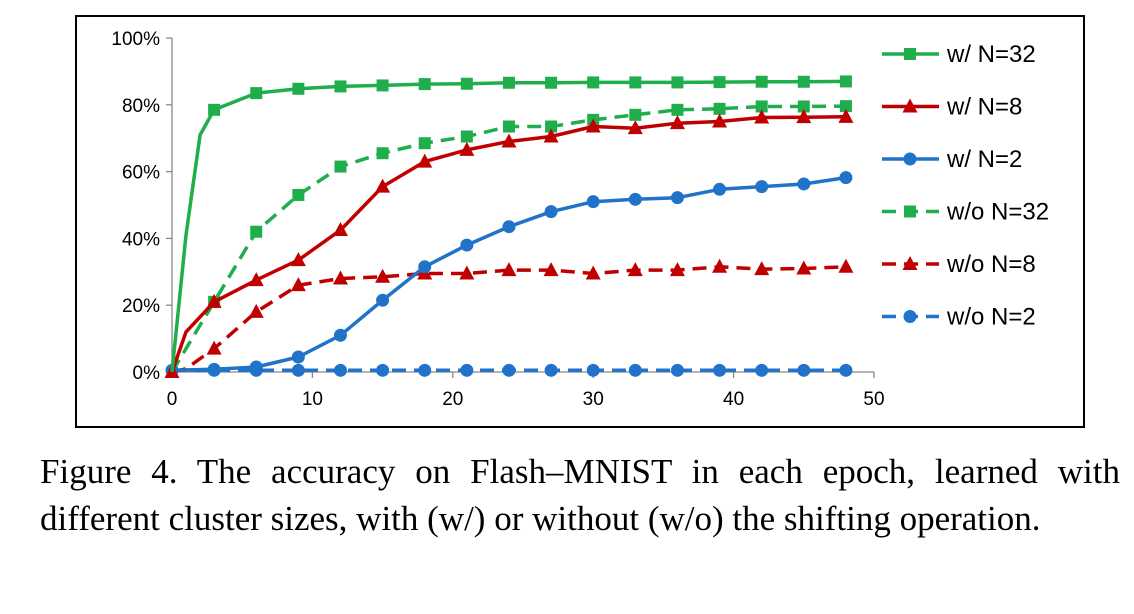 This screenshot has height=614, width=1134. What do you see at coordinates (984, 159) in the screenshot?
I see `legend-label: w/ N=2` at bounding box center [984, 159].